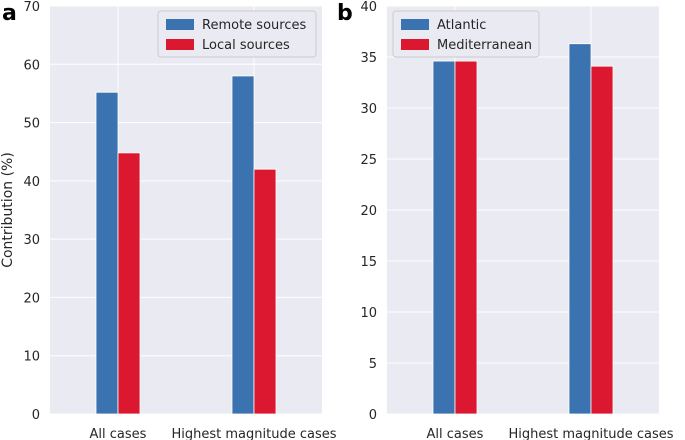 This screenshot has height=440, width=685. I want to click on panel-label: a, so click(9, 13).